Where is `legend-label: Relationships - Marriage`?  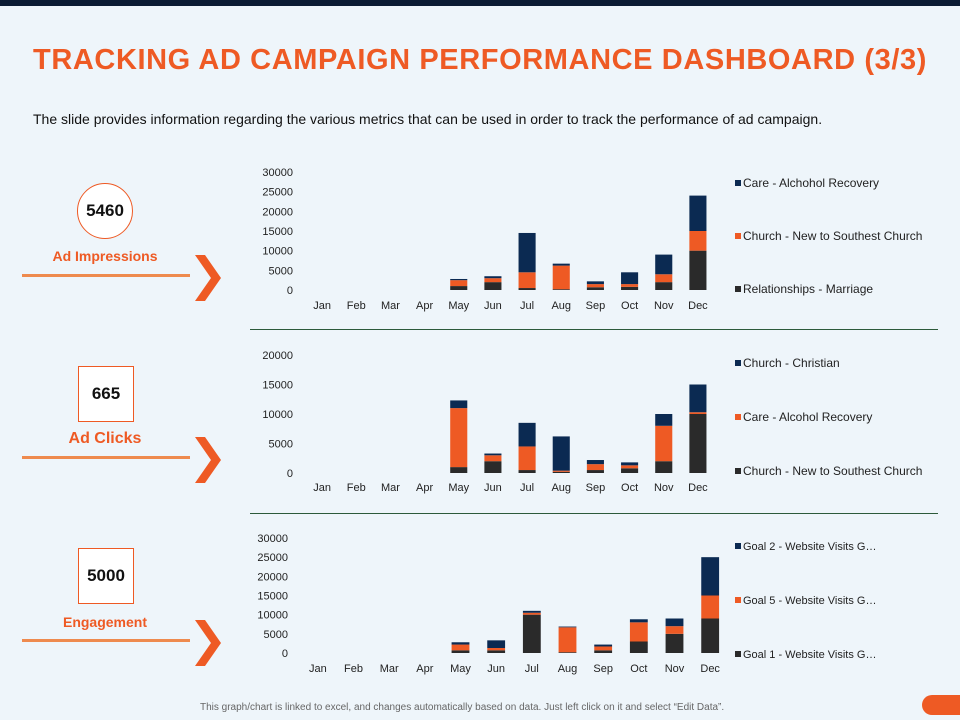
legend-label: Relationships - Marriage is located at coordinates (808, 289).